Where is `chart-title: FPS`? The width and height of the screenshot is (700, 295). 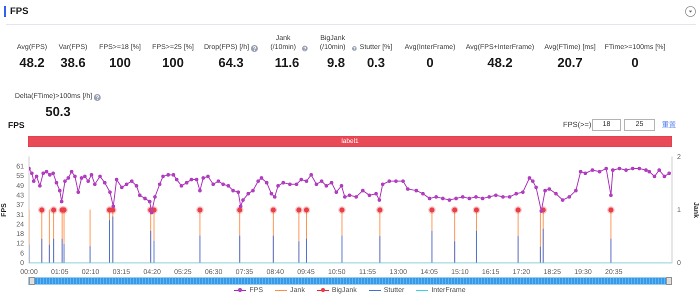
chart-title: FPS is located at coordinates (16, 125).